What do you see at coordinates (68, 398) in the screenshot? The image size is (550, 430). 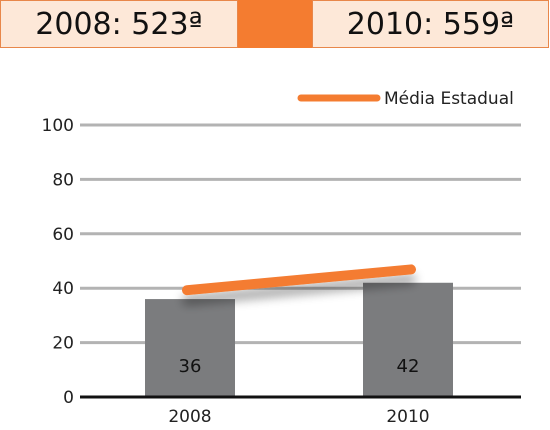 I see `y-tick-0: 0` at bounding box center [68, 398].